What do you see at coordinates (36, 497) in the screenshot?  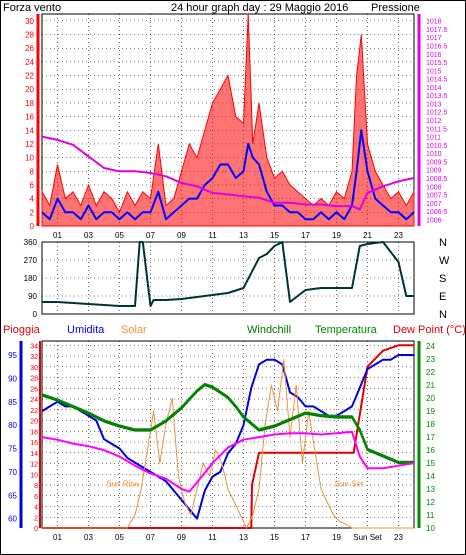 I see `rain-tick-label: 6` at bounding box center [36, 497].